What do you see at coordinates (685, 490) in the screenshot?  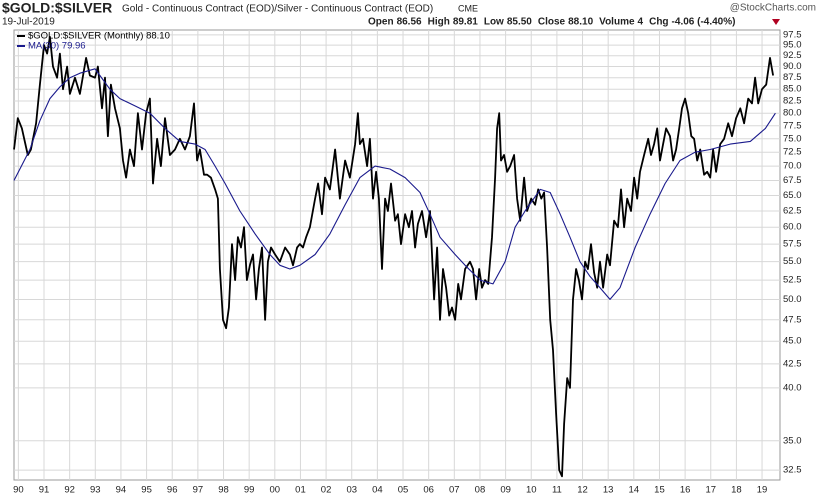 I see `x-tick-label: 16` at bounding box center [685, 490].